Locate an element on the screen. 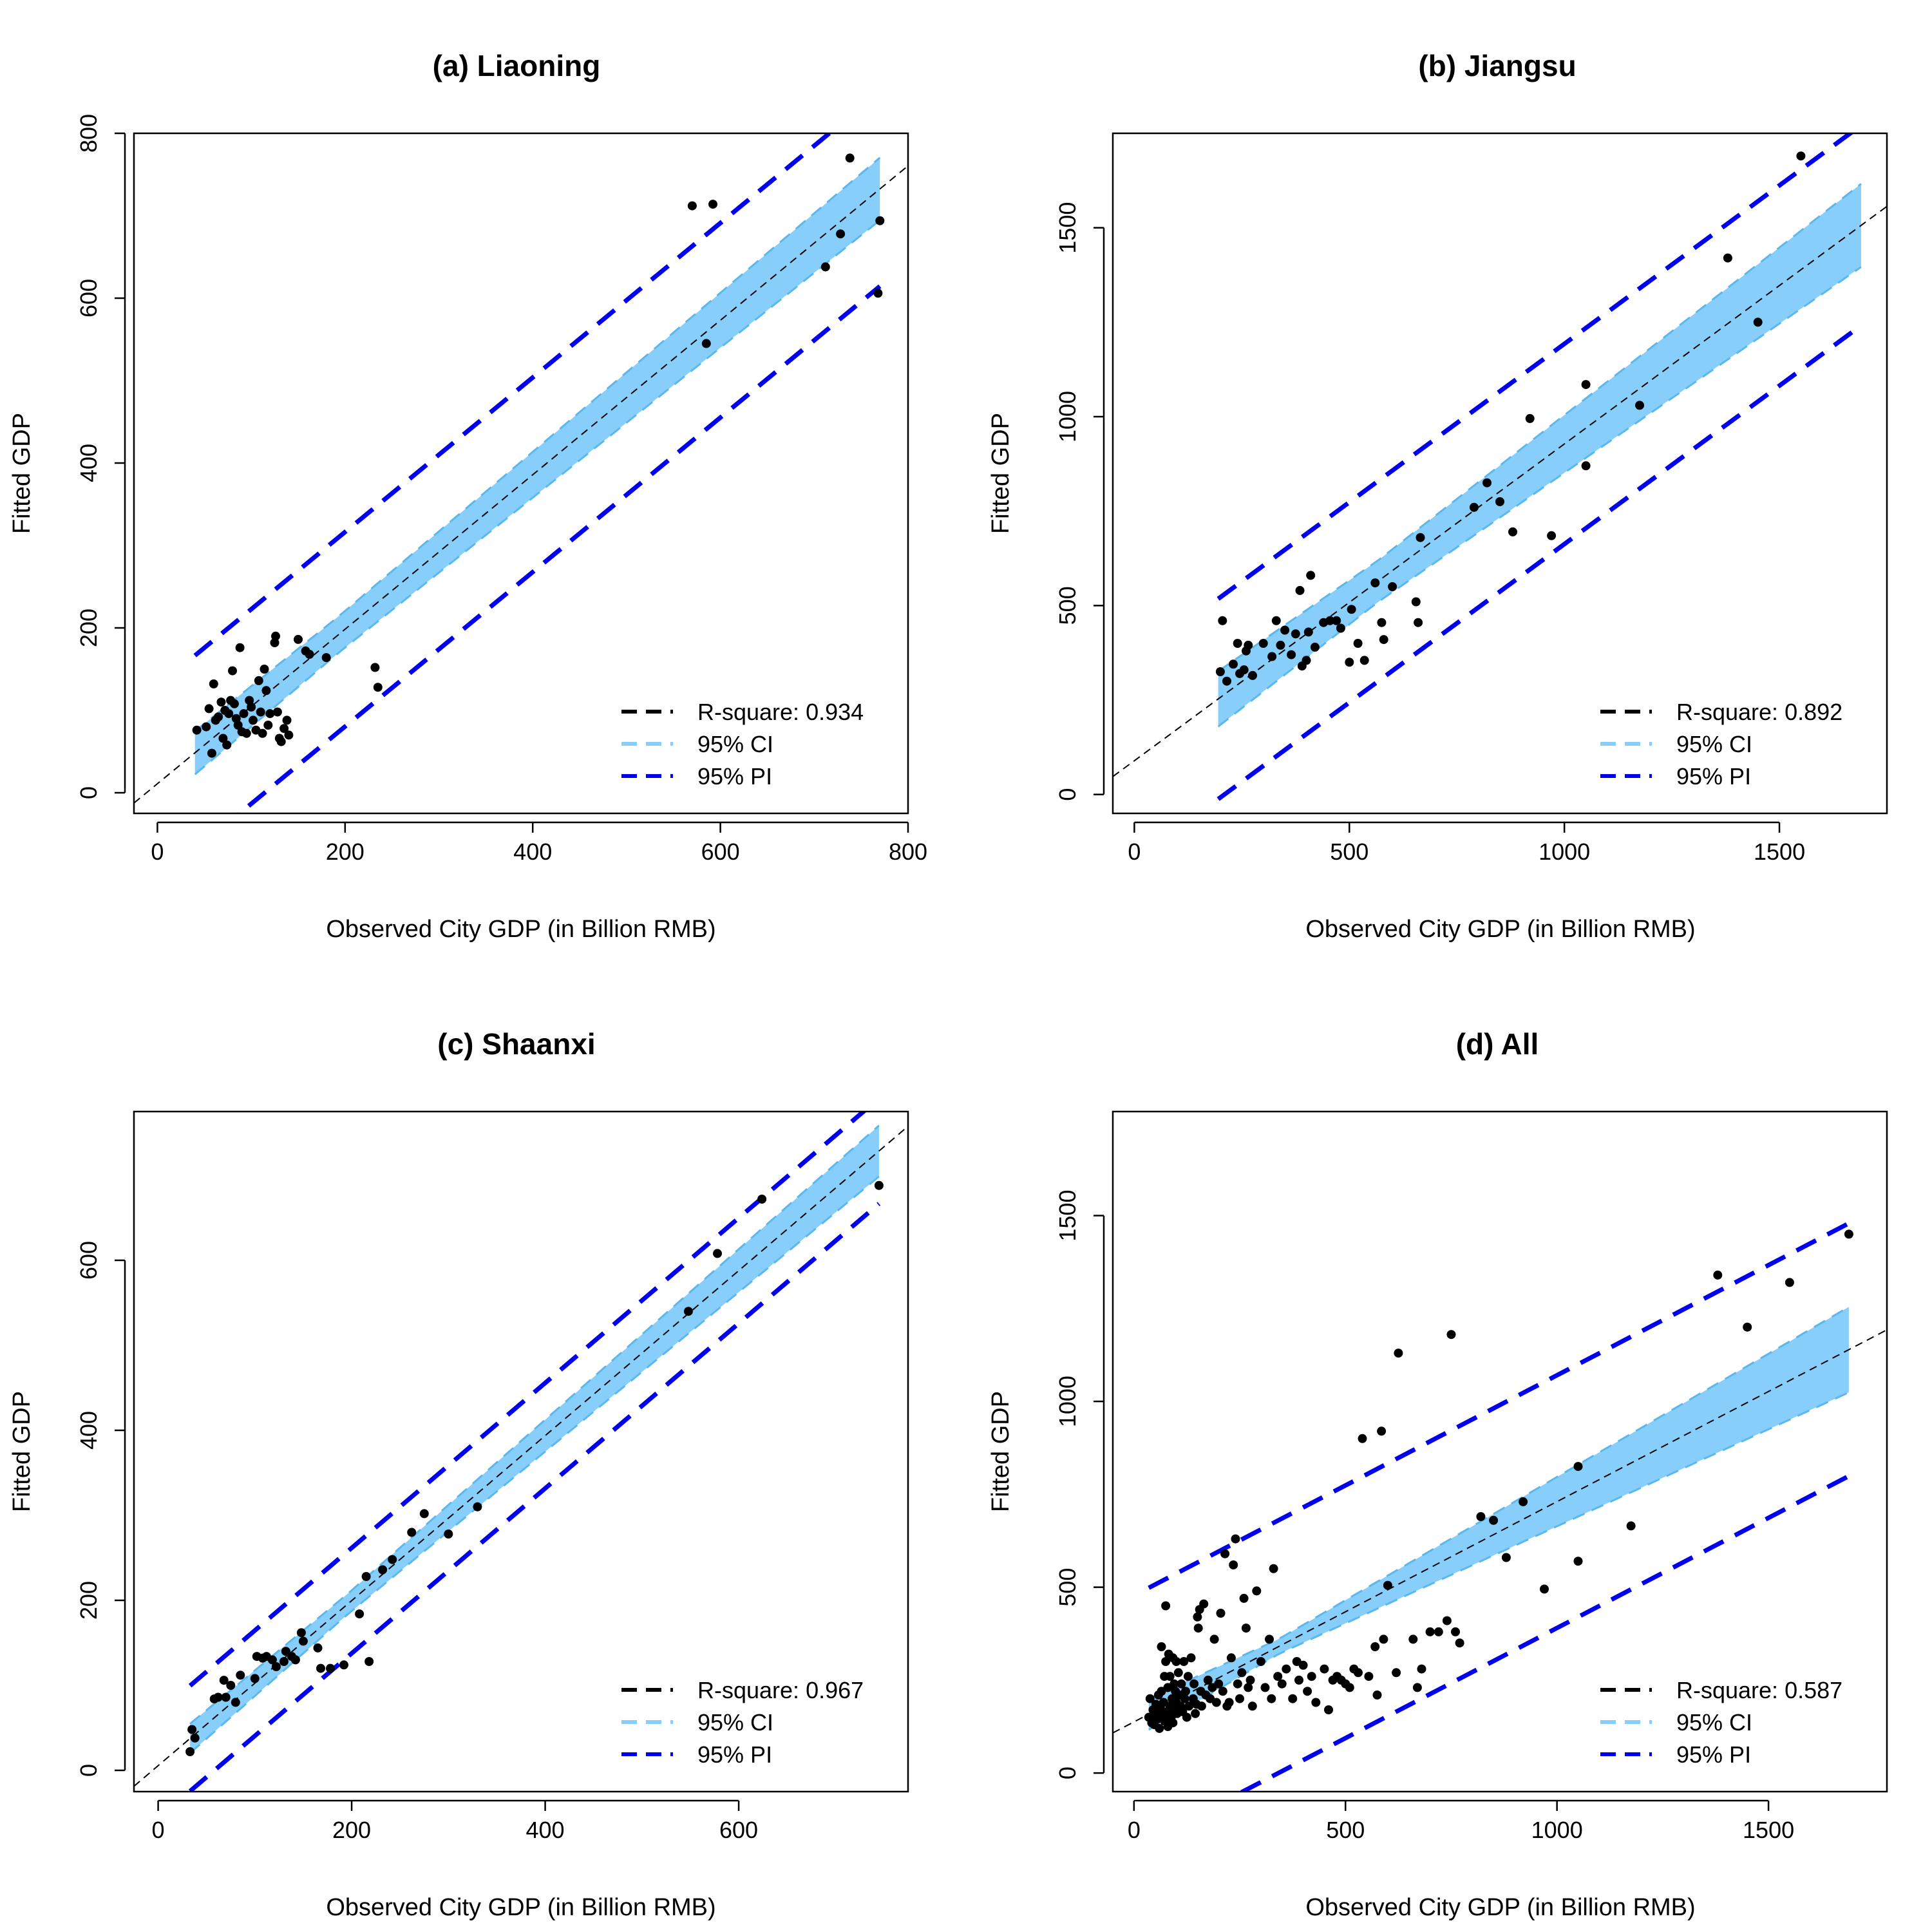  legend-r-square: R-square: 0.587 is located at coordinates (1759, 1690).